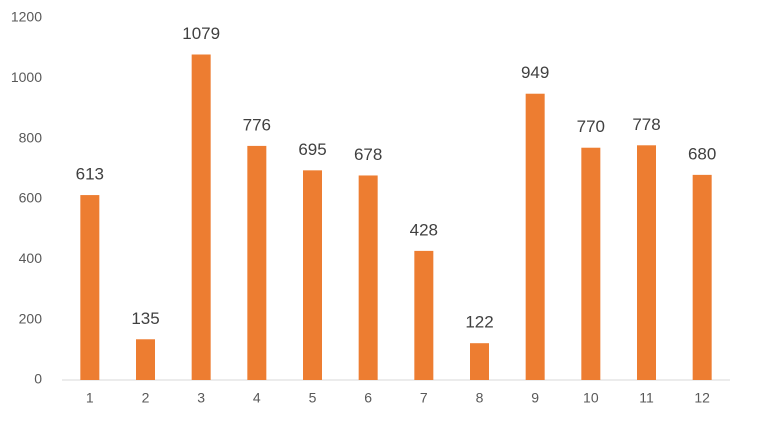  What do you see at coordinates (368, 398) in the screenshot?
I see `x-tick-label: 6` at bounding box center [368, 398].